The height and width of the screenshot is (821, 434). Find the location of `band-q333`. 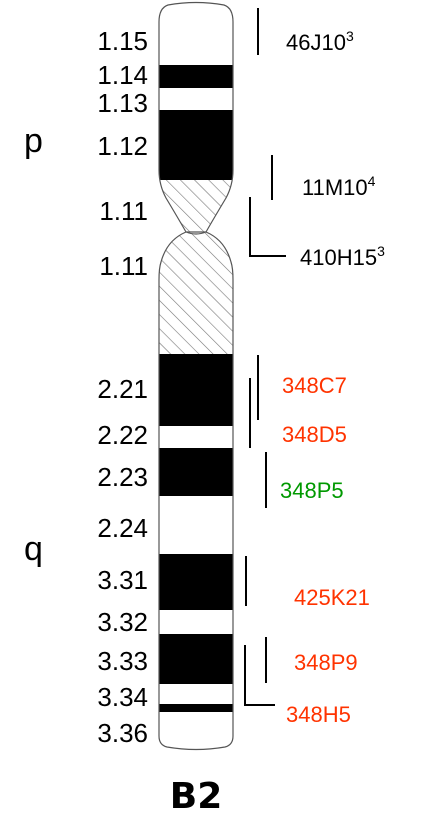

band-q333 is located at coordinates (196, 659).